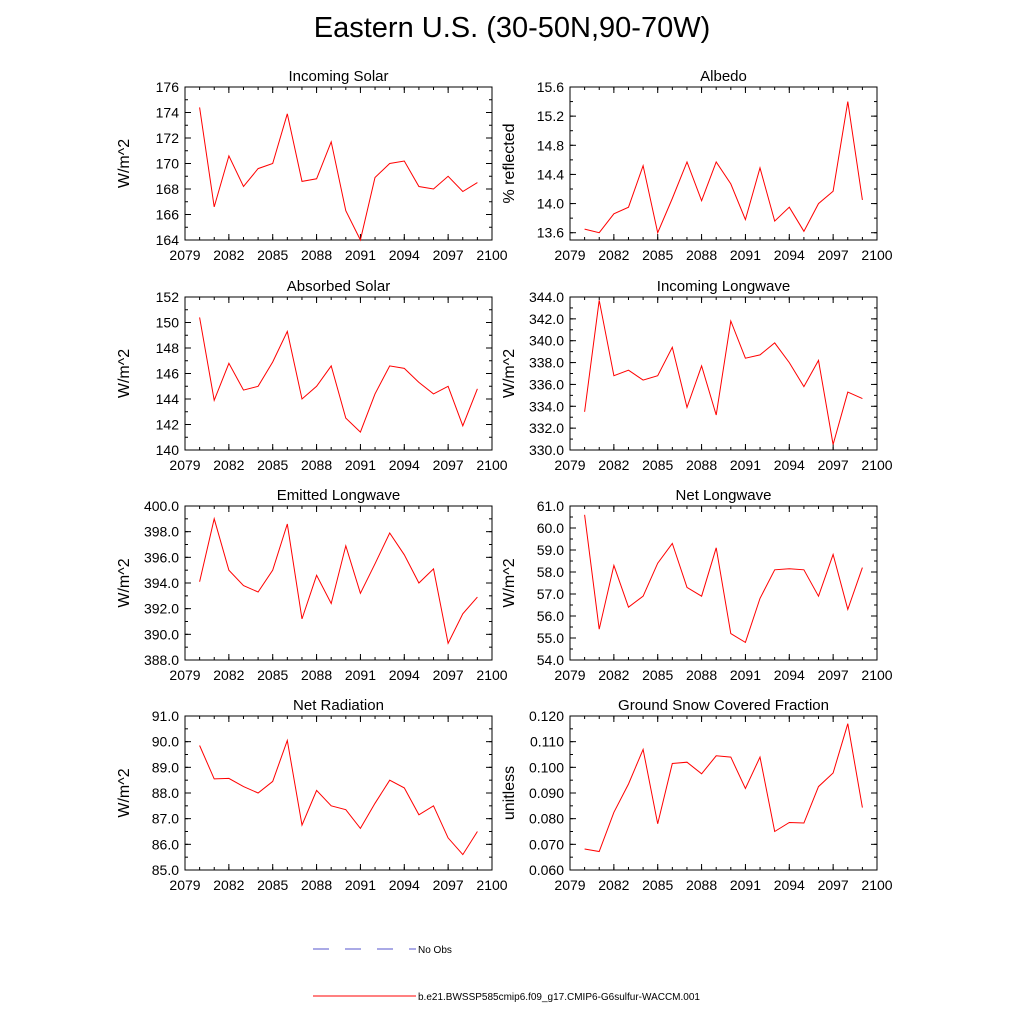 Image resolution: width=1024 pixels, height=1024 pixels. Describe the element at coordinates (546, 341) in the screenshot. I see `y-tick-label: 340.0` at that location.